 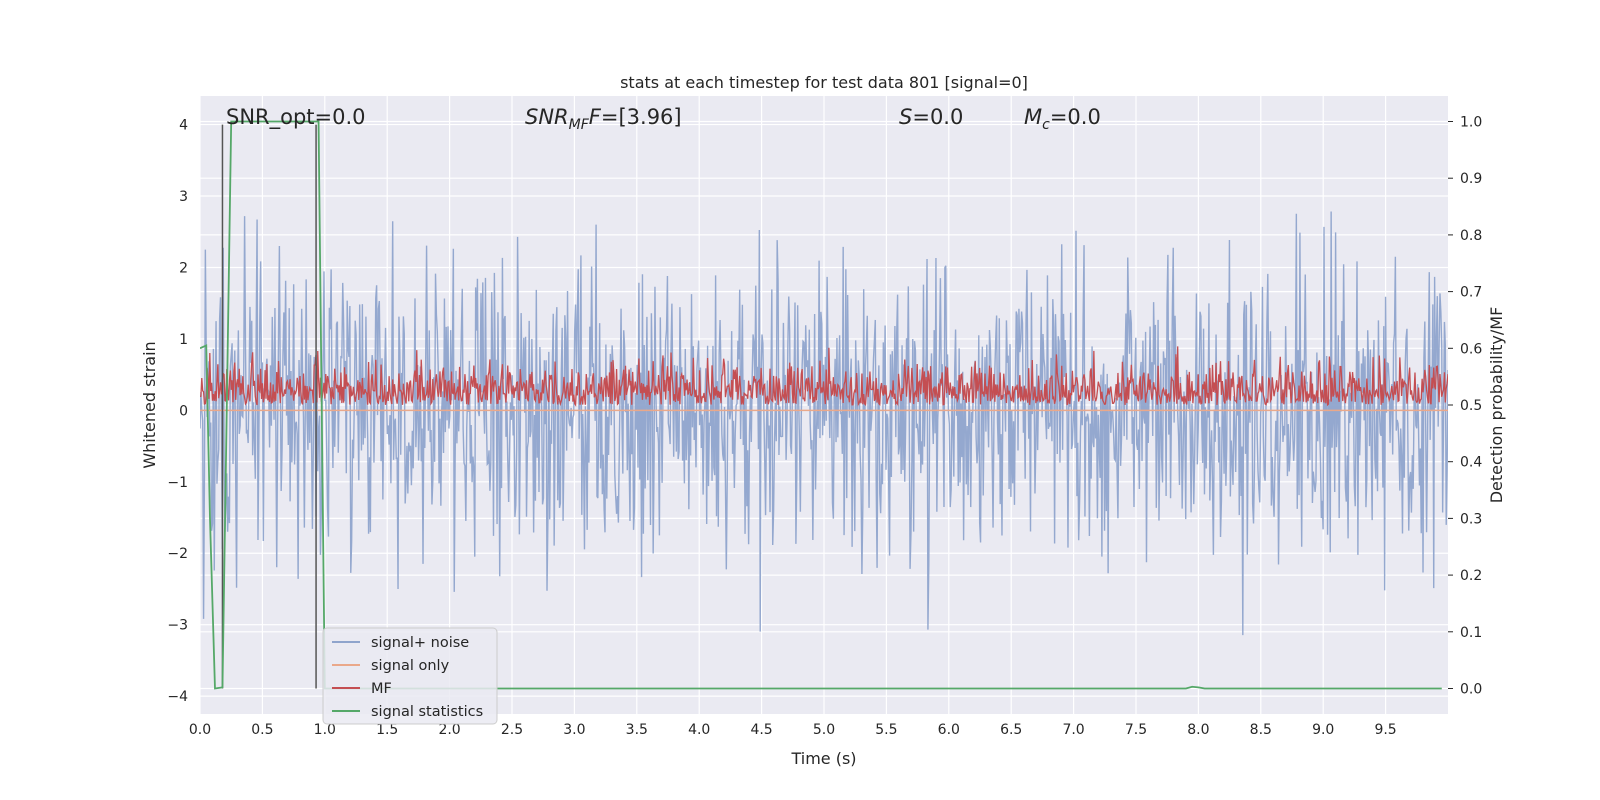 I want to click on series-mf-line, so click(x=824, y=376).